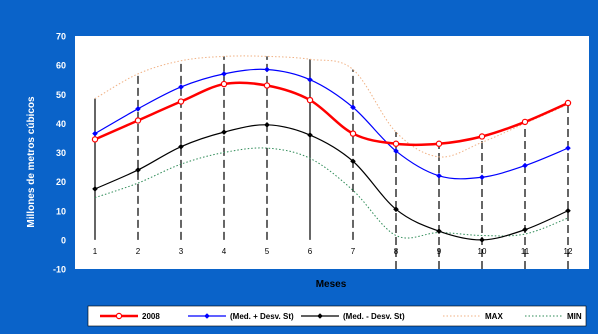  What do you see at coordinates (95, 251) in the screenshot?
I see `x-tick-label: 1` at bounding box center [95, 251].